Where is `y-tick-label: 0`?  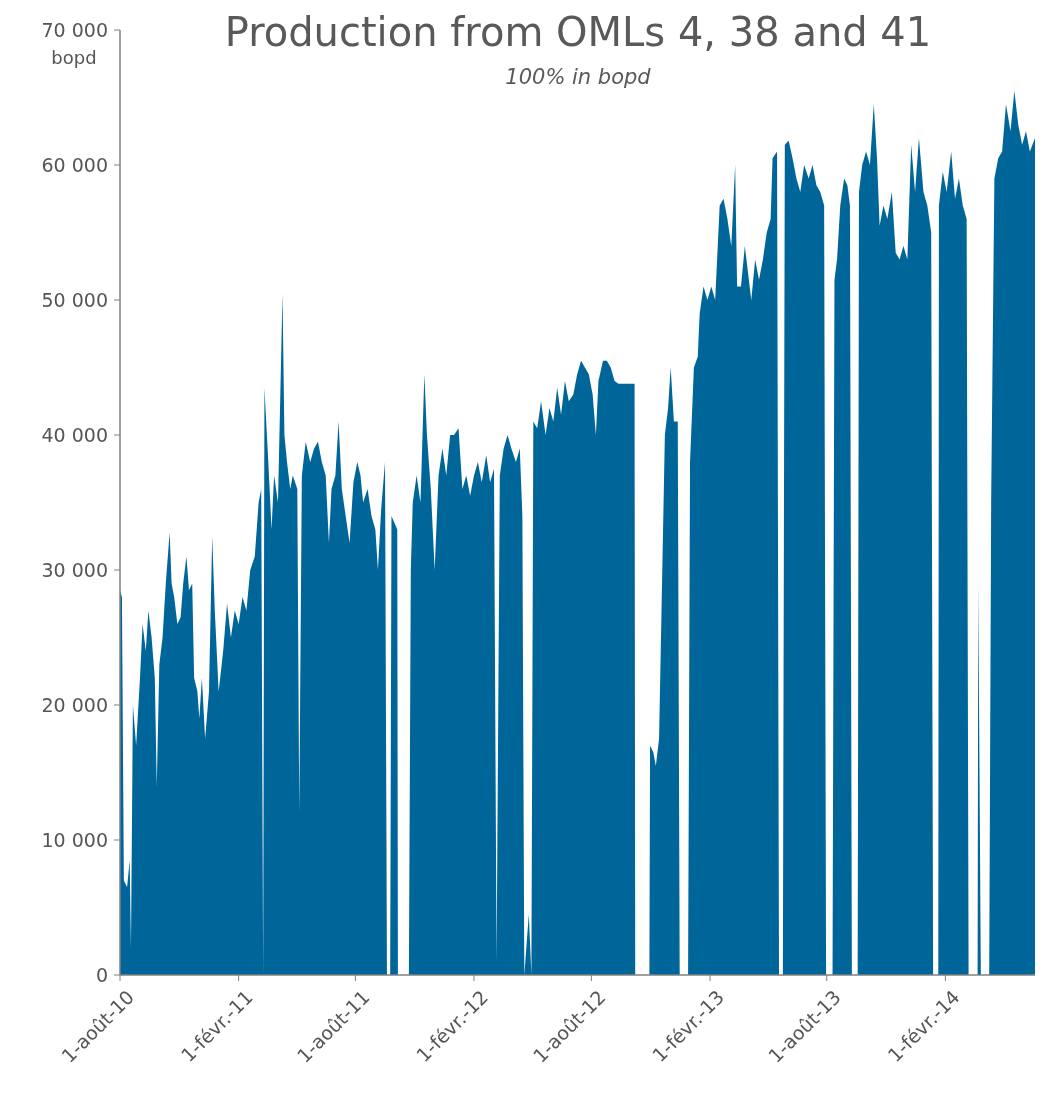 y-tick-label: 0 is located at coordinates (101, 974).